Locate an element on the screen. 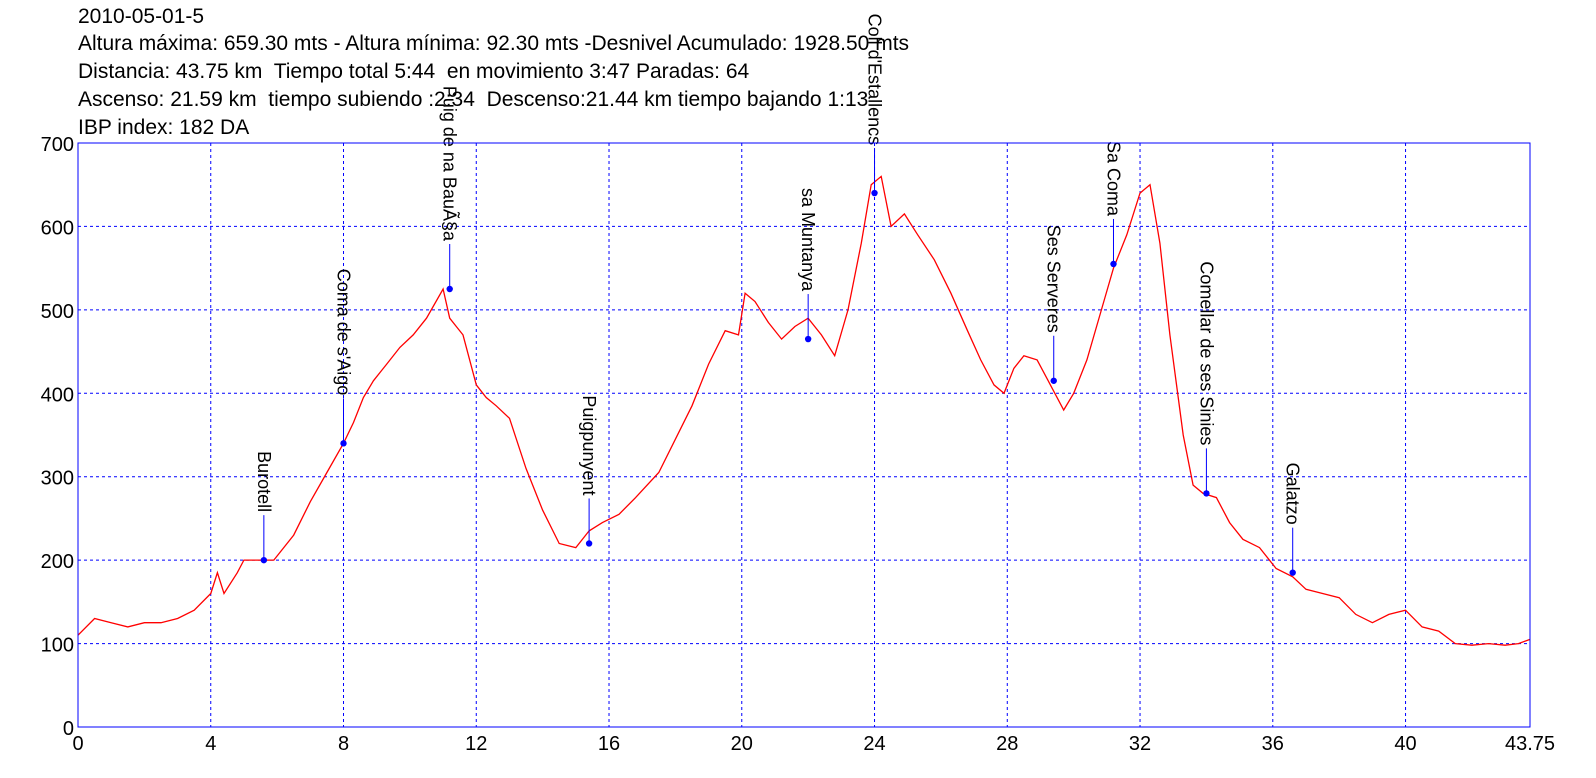 Image resolution: width=1596 pixels, height=778 pixels. waypoint-label: Ses Serveres is located at coordinates (1054, 279).